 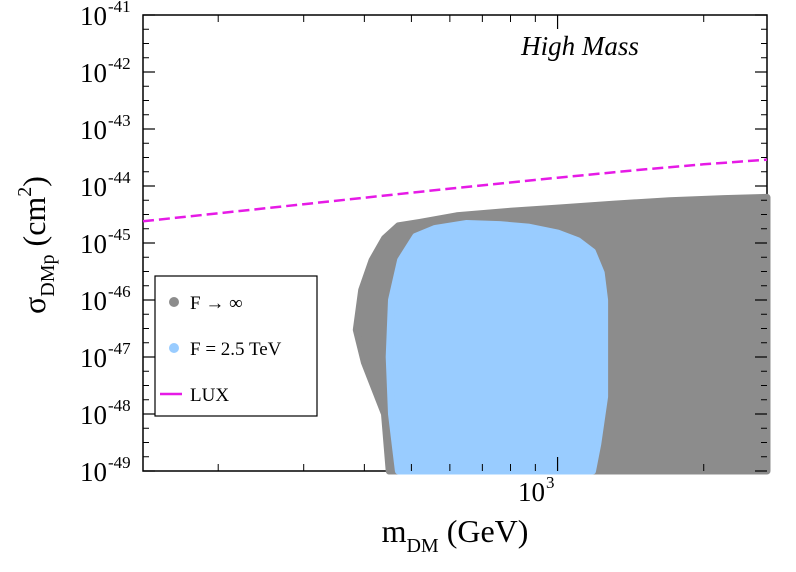 I want to click on region-f-2-5-tev, so click(x=497, y=347).